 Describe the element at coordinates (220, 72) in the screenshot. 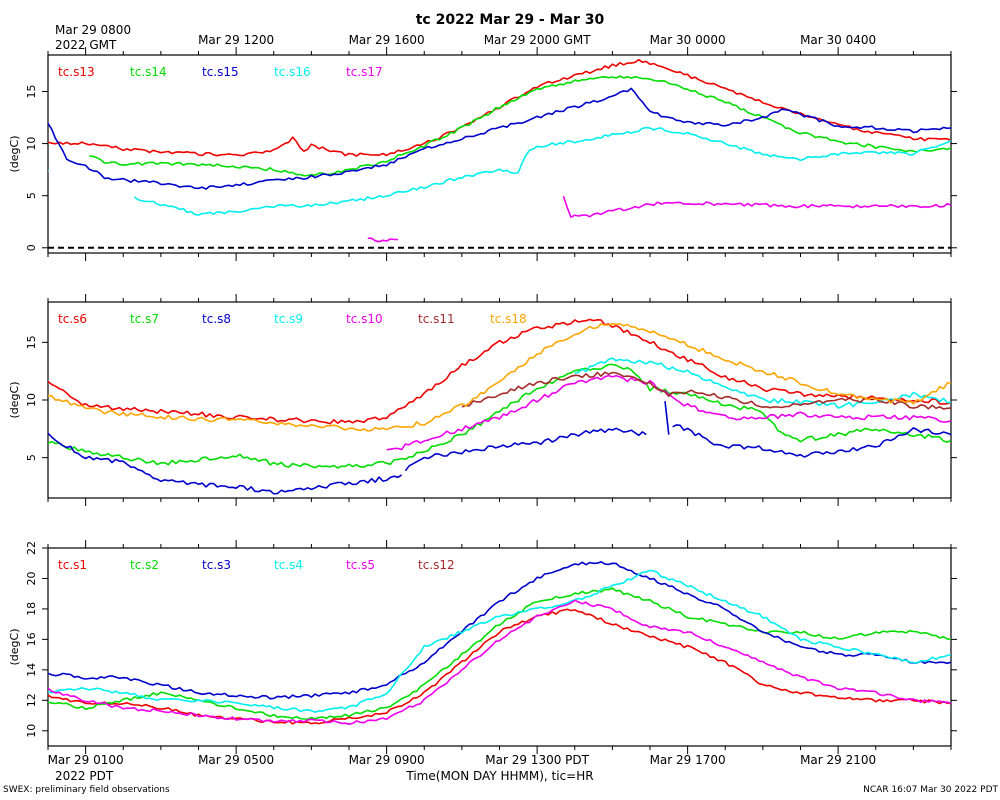

I see `legend-tc-s15: tc.s15` at that location.